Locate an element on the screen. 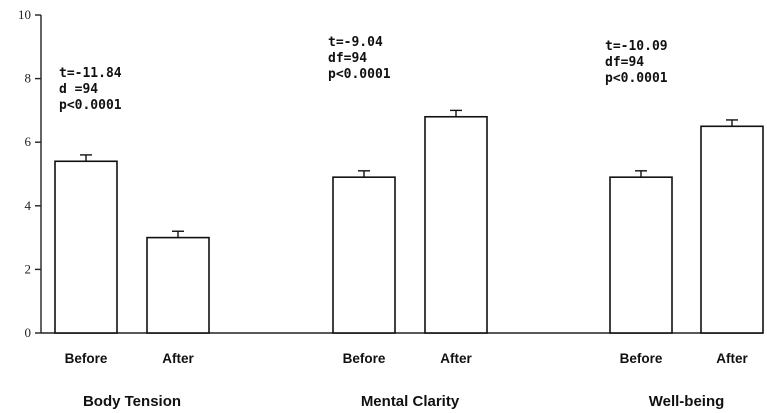 Image resolution: width=767 pixels, height=413 pixels. stat-annotation: t=-11.84 is located at coordinates (90, 73).